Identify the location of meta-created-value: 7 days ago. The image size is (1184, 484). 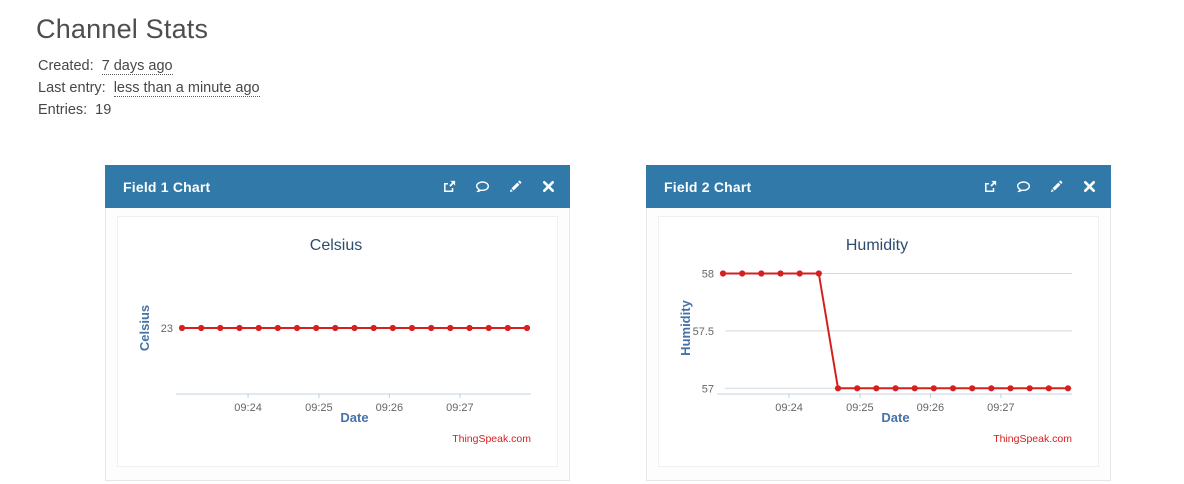
(137, 66).